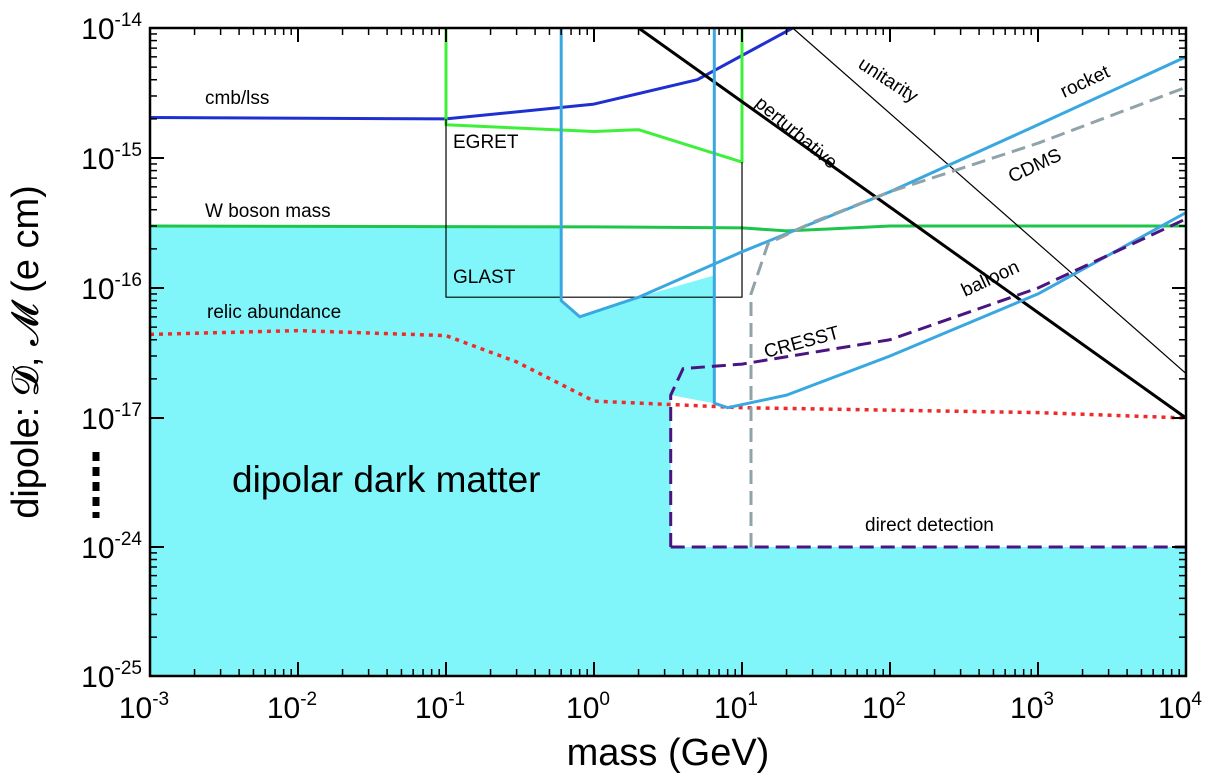  Describe the element at coordinates (888, 81) in the screenshot. I see `label-unitarity: unitarity` at that location.